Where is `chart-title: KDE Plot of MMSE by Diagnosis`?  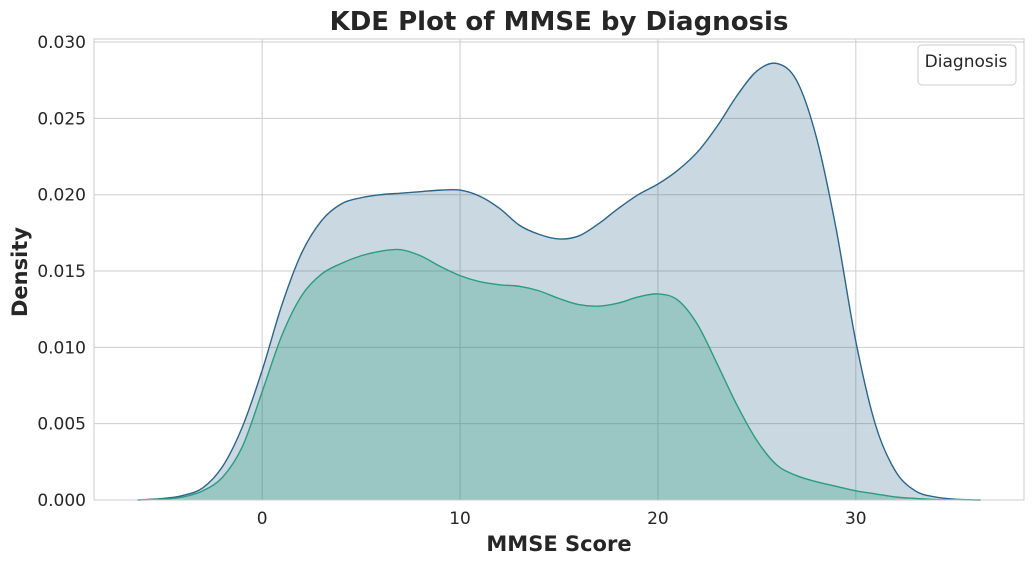
chart-title: KDE Plot of MMSE by Diagnosis is located at coordinates (559, 22).